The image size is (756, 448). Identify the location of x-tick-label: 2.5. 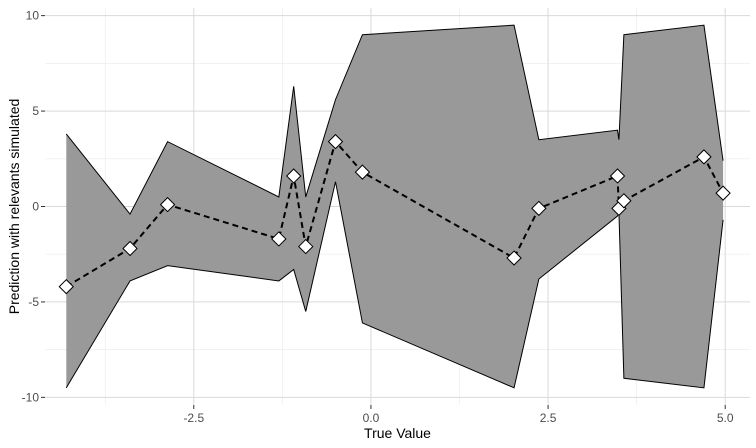
(548, 418).